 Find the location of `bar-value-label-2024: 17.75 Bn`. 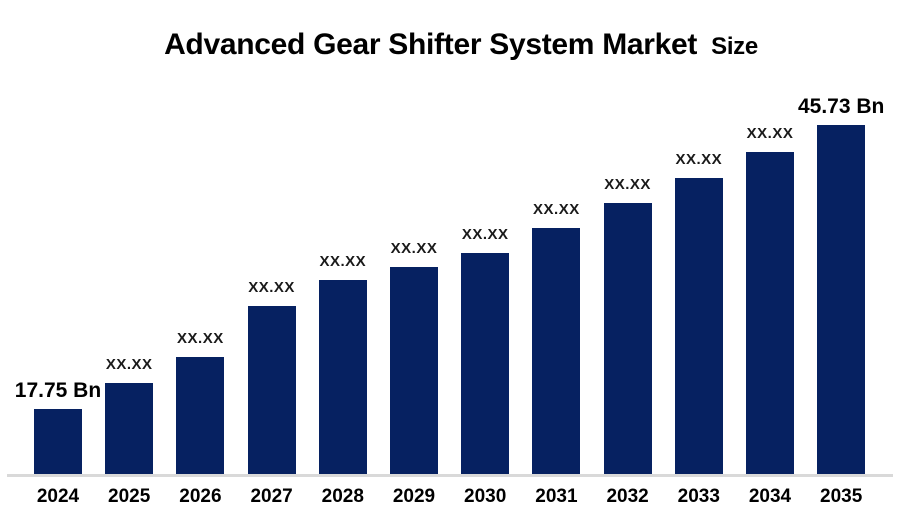

bar-value-label-2024: 17.75 Bn is located at coordinates (58, 390).